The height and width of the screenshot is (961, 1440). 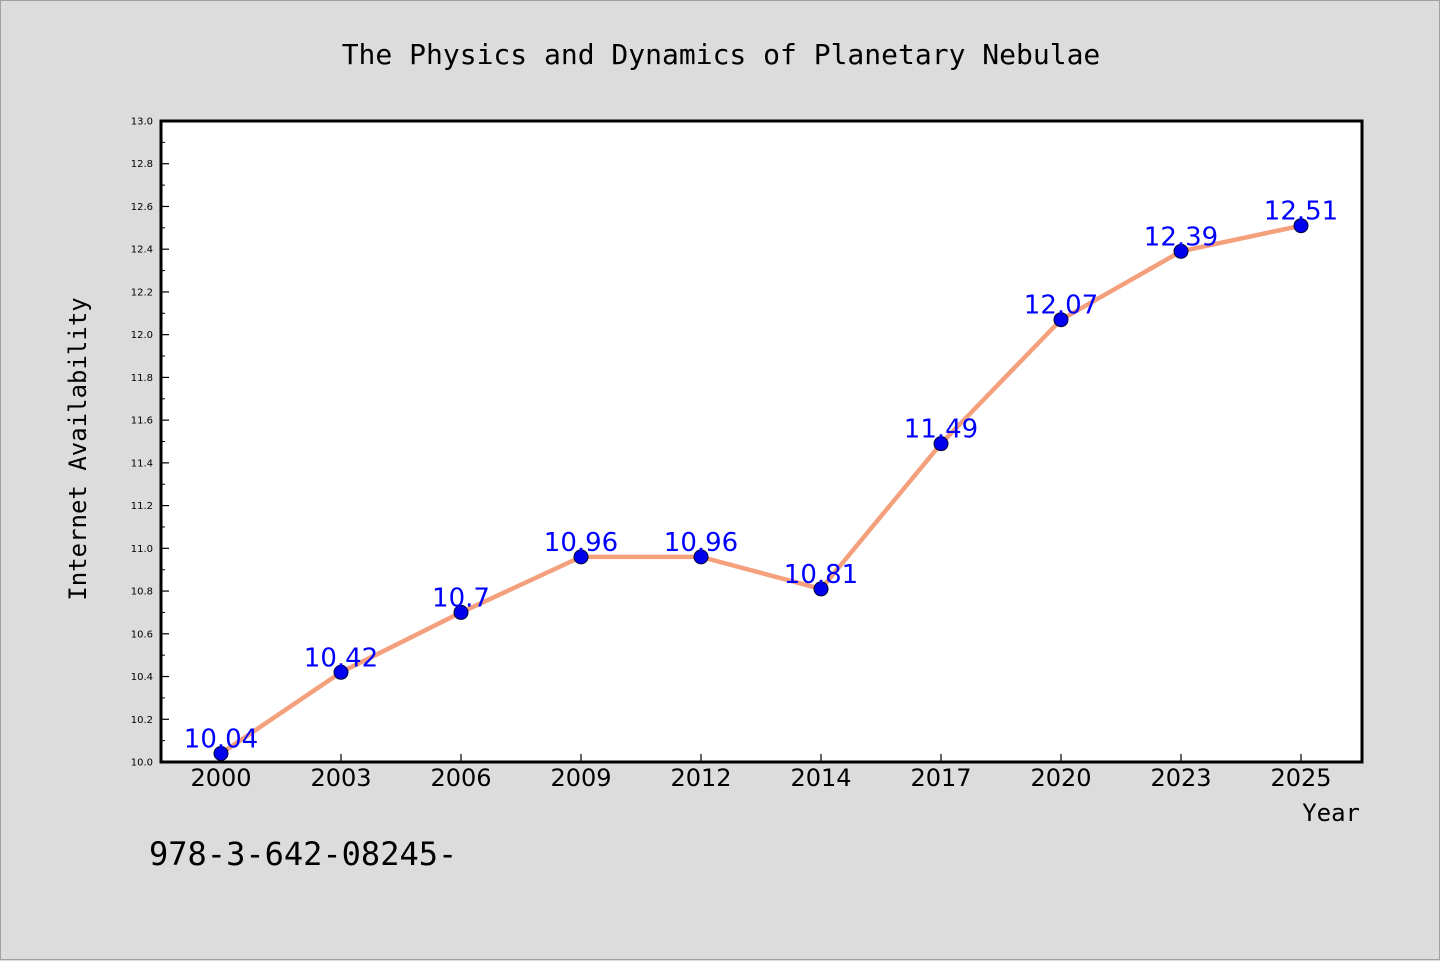 What do you see at coordinates (820, 778) in the screenshot?
I see `x-tick-label: 2014` at bounding box center [820, 778].